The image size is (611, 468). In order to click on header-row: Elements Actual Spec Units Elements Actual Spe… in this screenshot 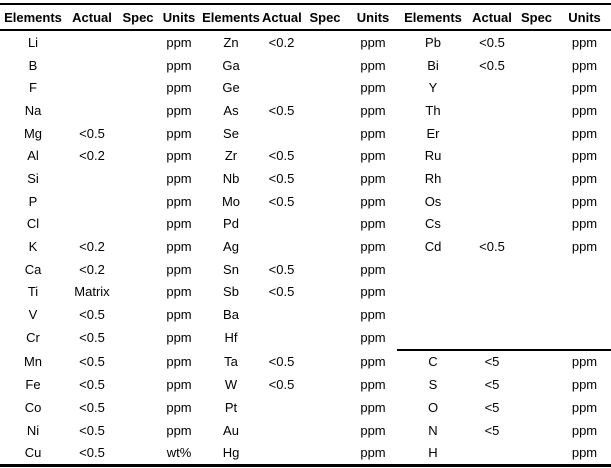, I will do `click(305, 17)`.